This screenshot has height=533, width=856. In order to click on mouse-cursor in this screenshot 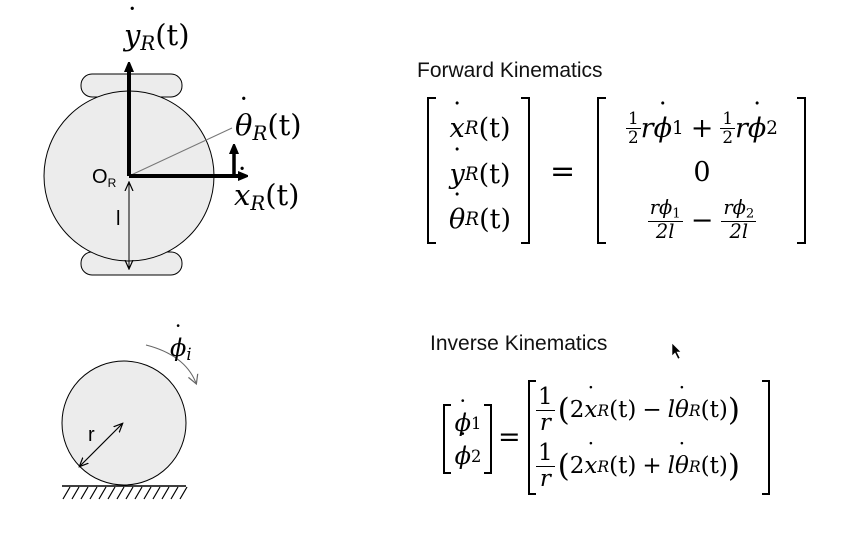, I will do `click(676, 351)`.